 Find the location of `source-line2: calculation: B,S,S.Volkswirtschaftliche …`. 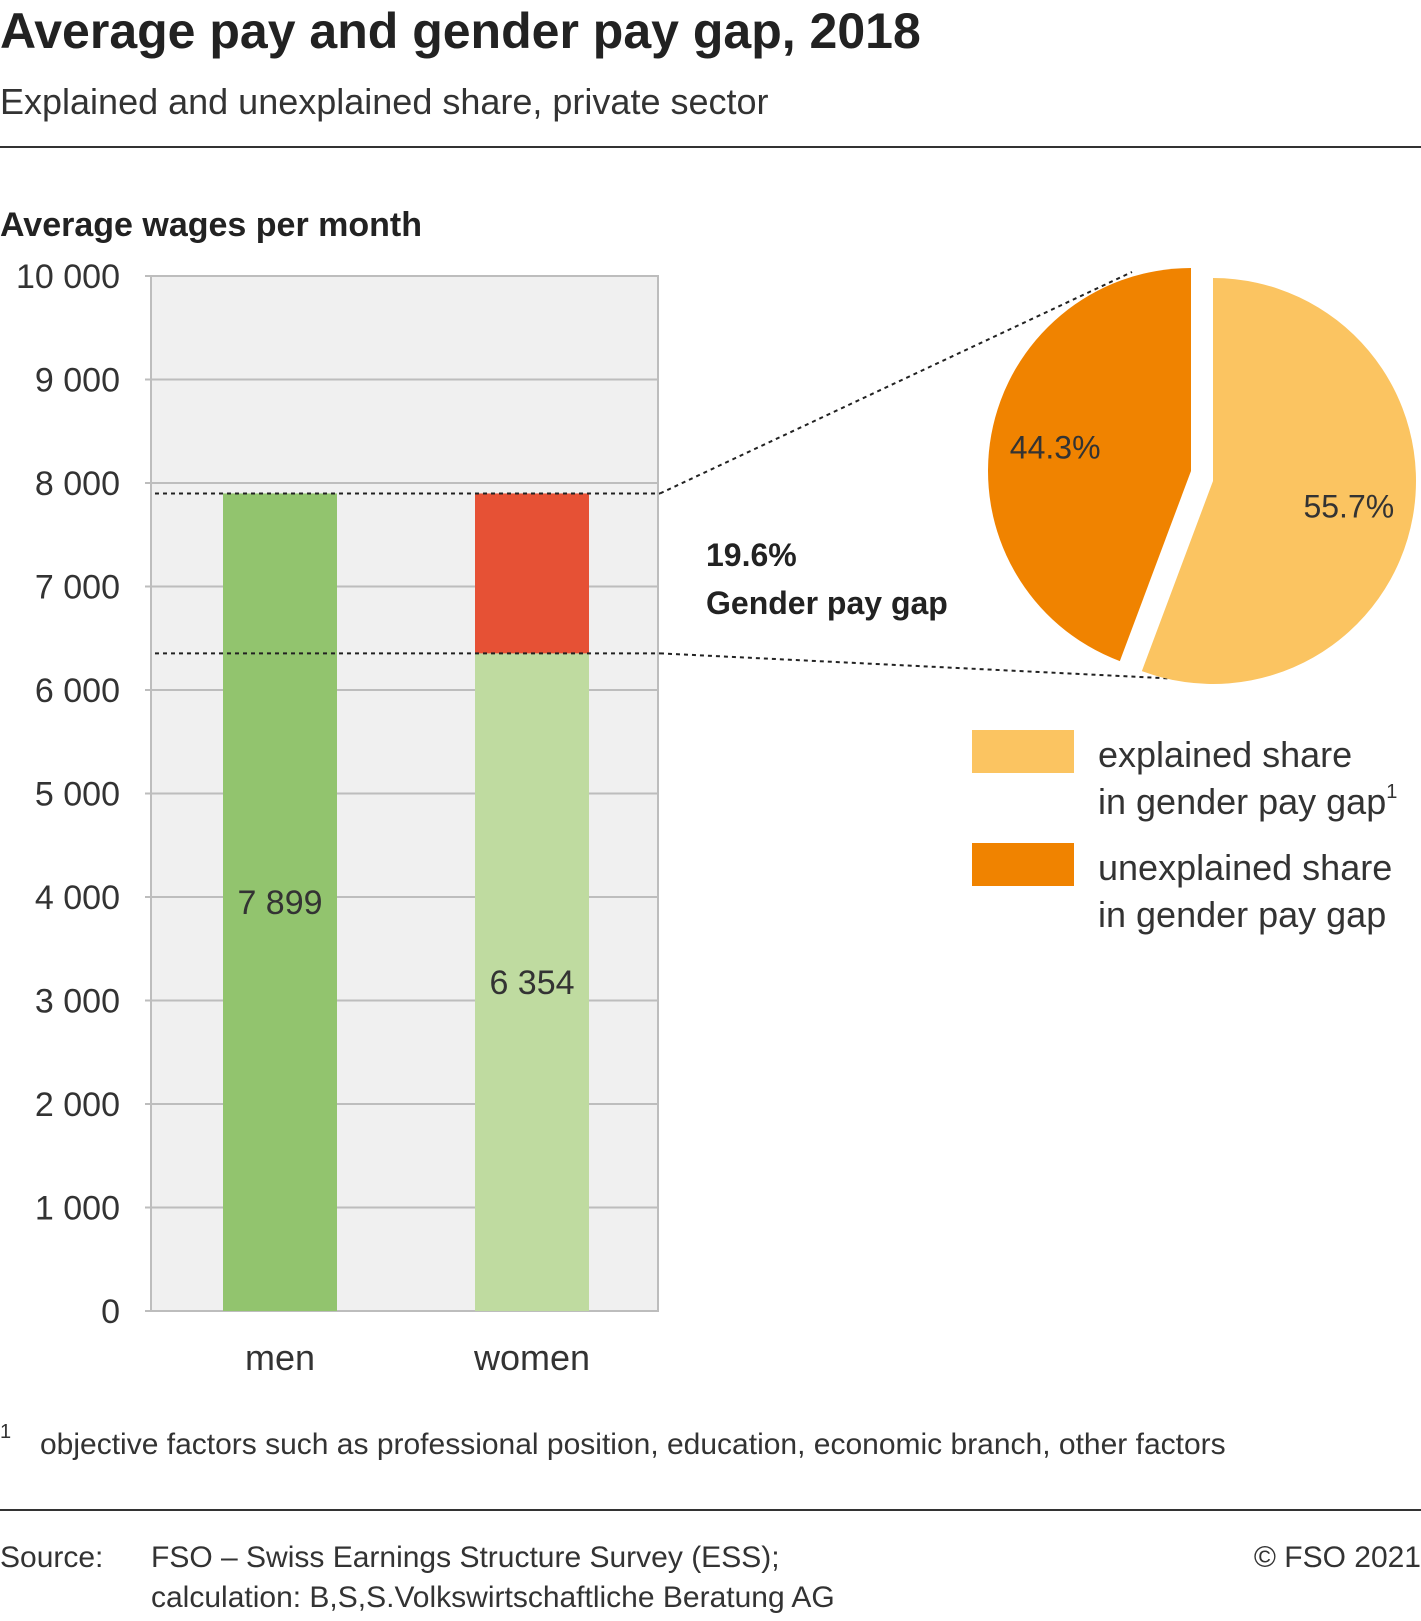

source-line2: calculation: B,S,S.Volkswirtschaftliche … is located at coordinates (493, 1597).